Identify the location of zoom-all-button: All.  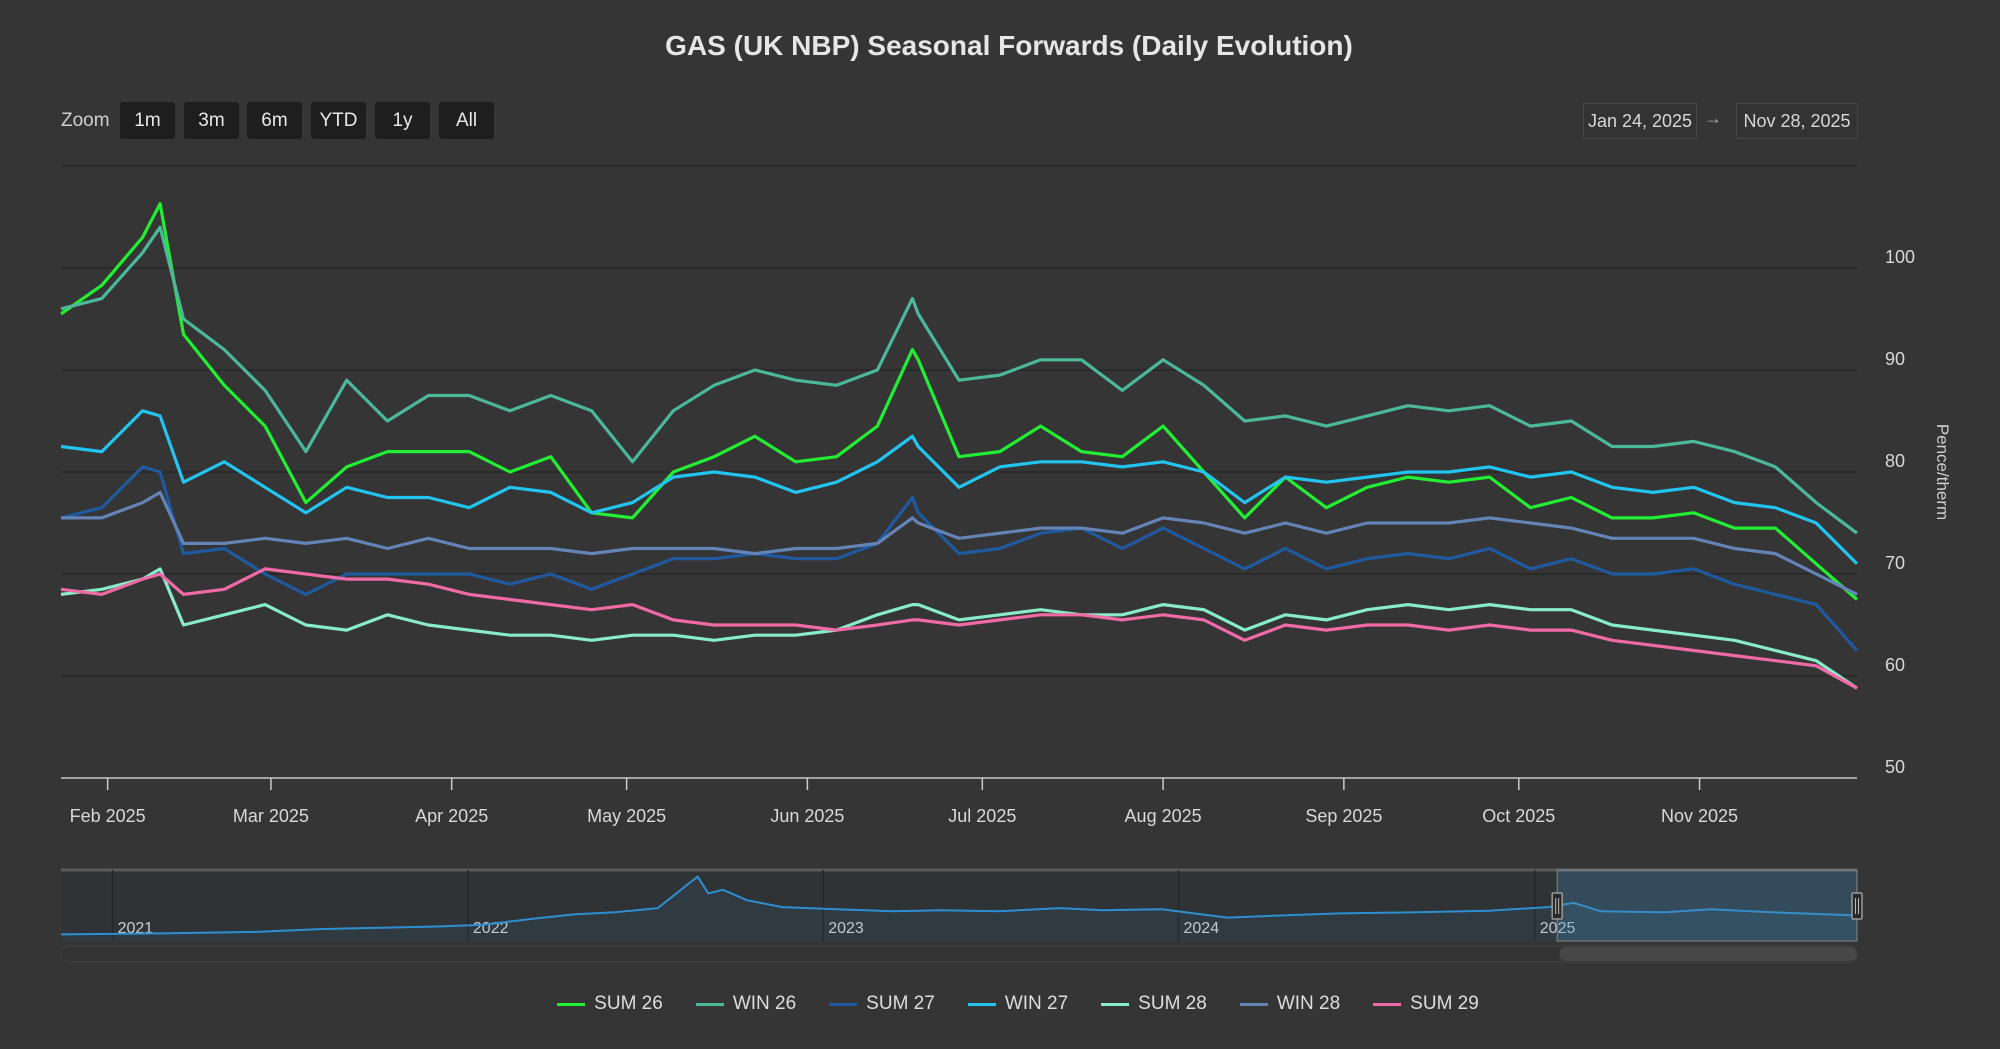
(466, 120).